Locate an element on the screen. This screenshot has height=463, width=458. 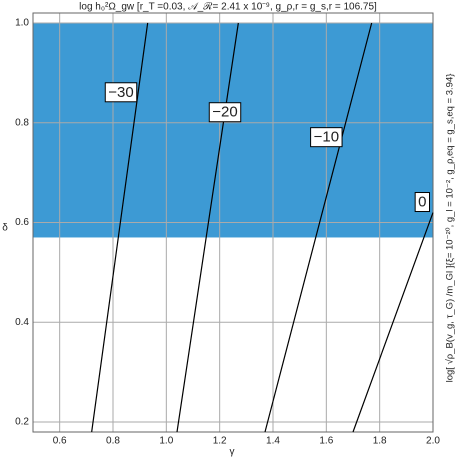
x-tick-label: 1.2 is located at coordinates (220, 441).